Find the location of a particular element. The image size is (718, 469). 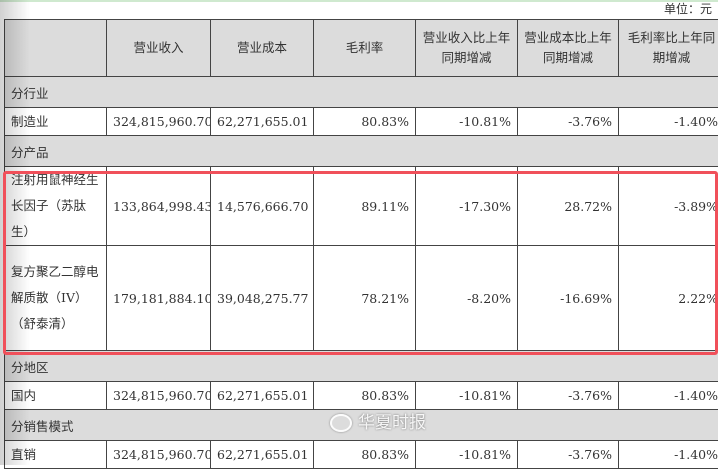

row-name: 制造业 is located at coordinates (56, 122).